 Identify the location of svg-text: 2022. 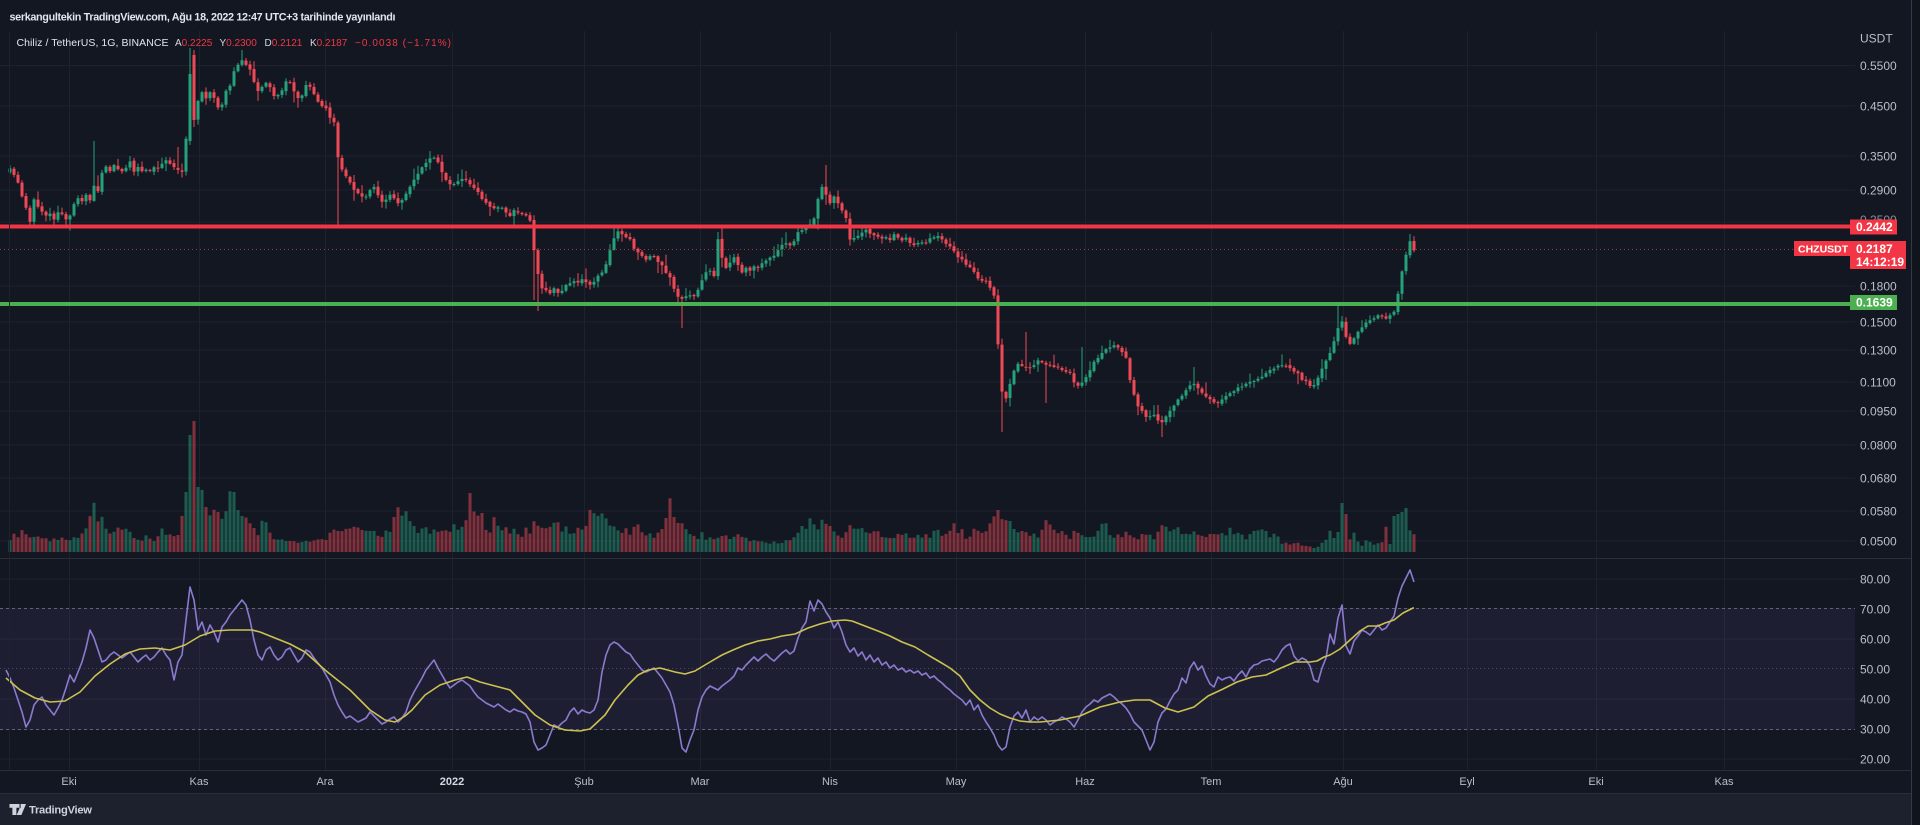
(452, 782).